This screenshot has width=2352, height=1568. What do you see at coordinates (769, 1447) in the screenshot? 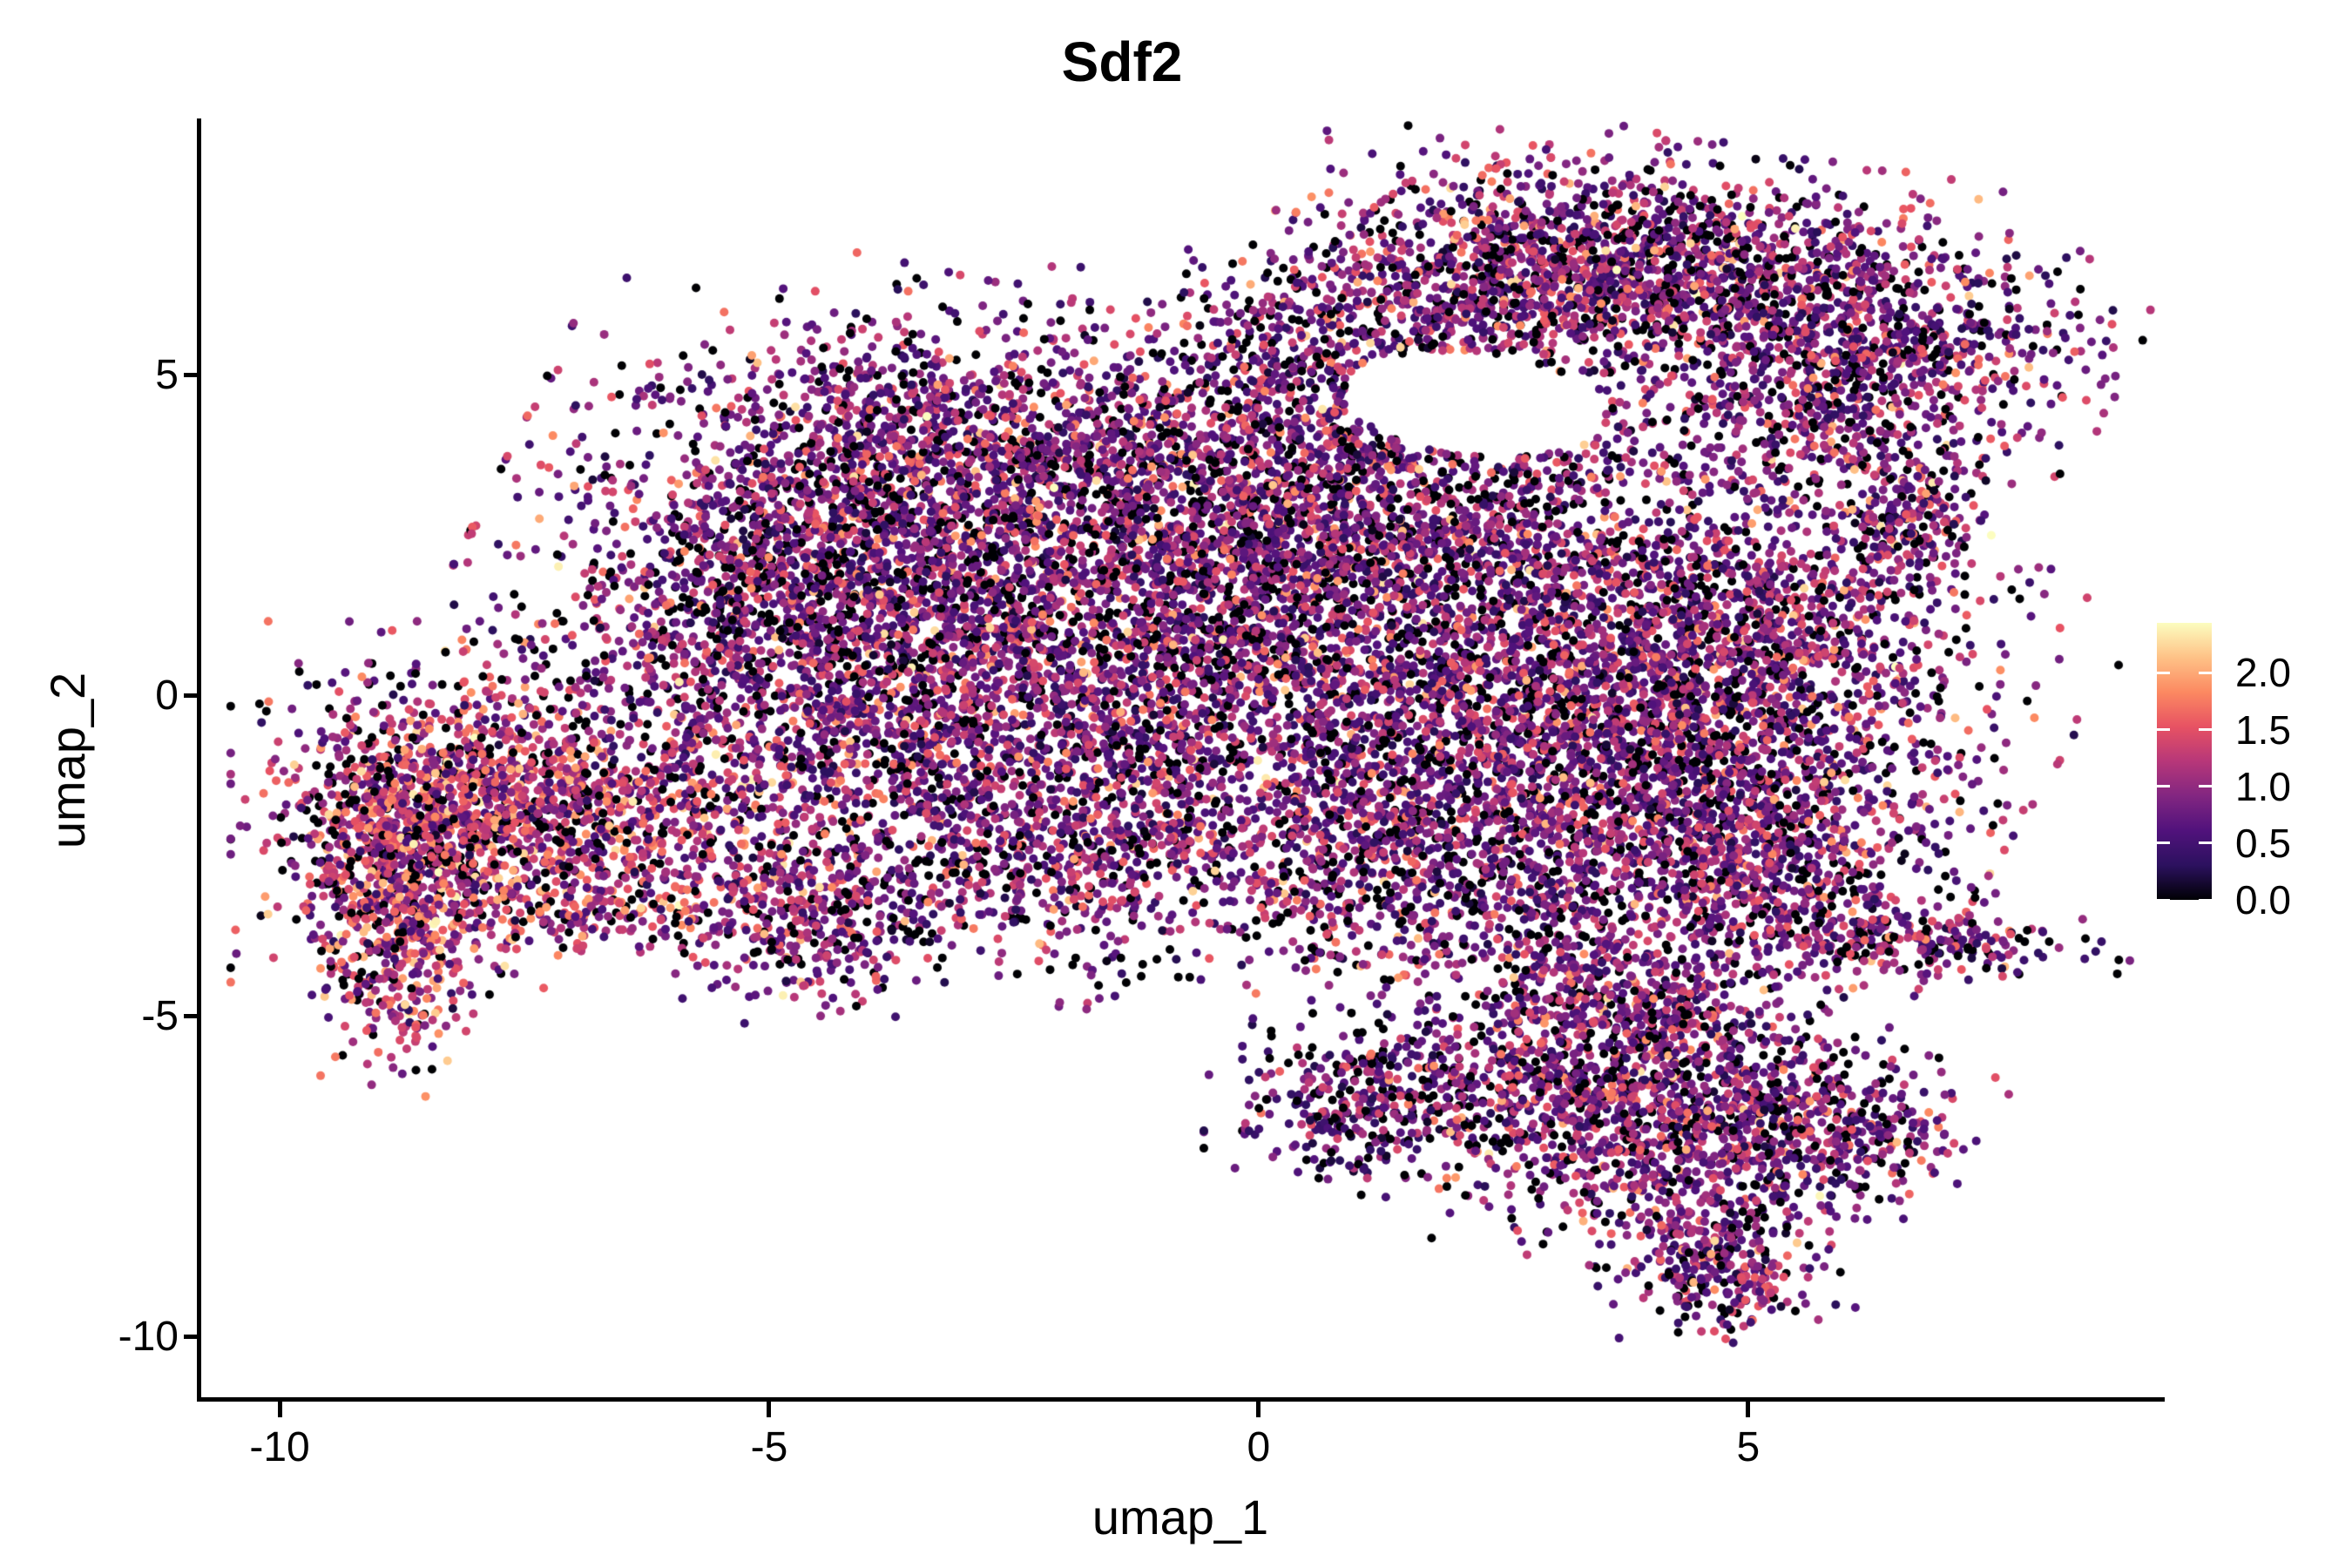
I see `x-tick-label: -5` at bounding box center [769, 1447].